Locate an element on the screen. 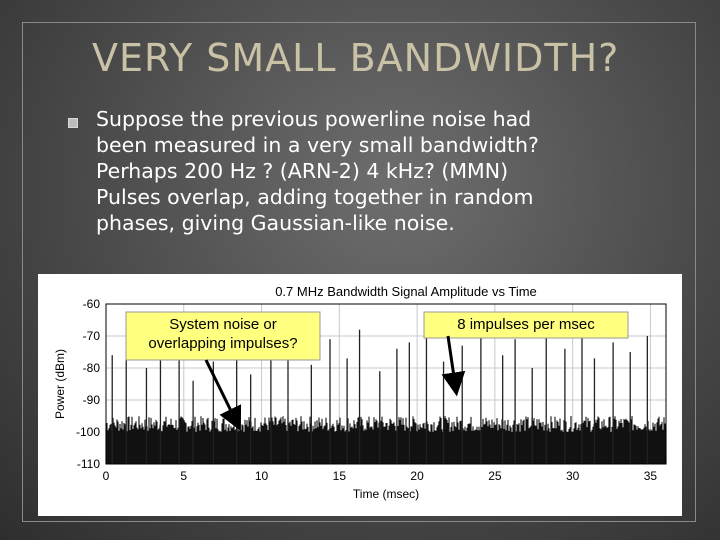 The height and width of the screenshot is (540, 720). bullet-line: Suppose the previous powerline noise had is located at coordinates (314, 119).